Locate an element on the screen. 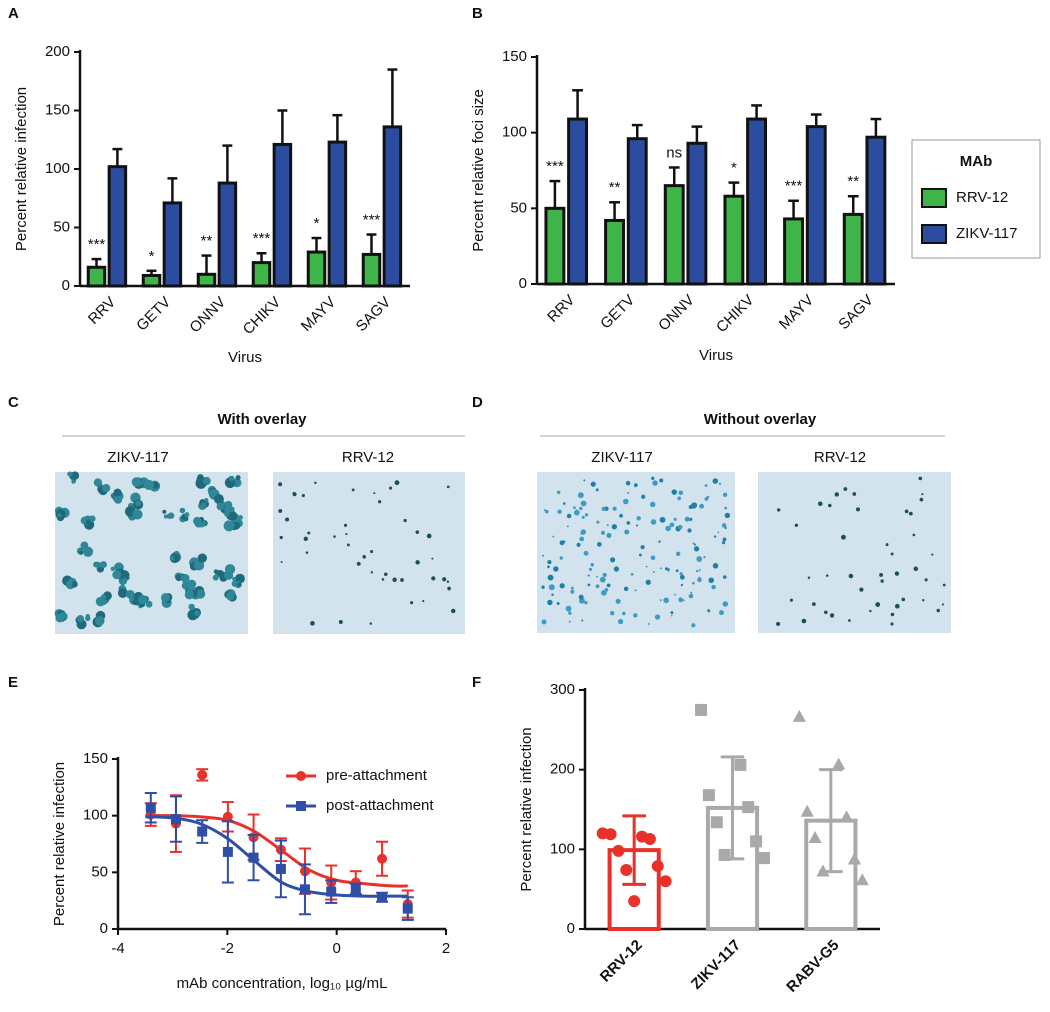 The image size is (1050, 1012). y-tick-label: 150 is located at coordinates (57, 109).